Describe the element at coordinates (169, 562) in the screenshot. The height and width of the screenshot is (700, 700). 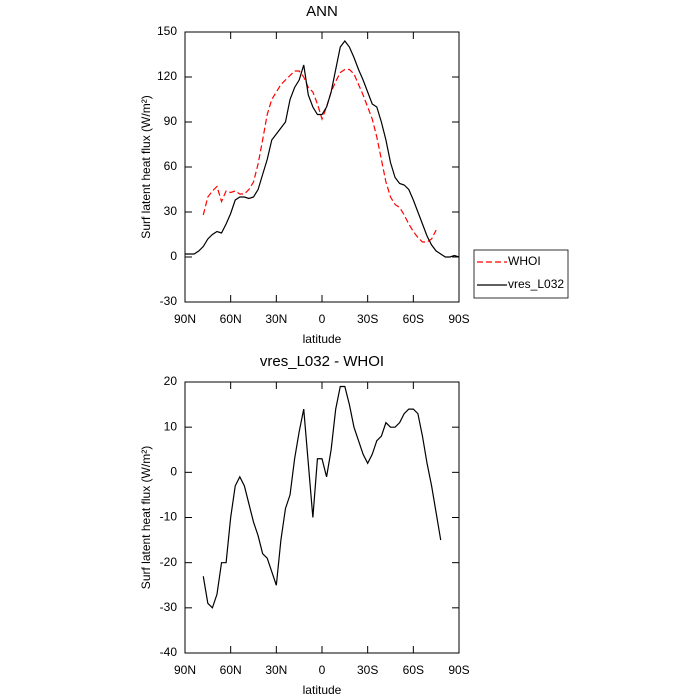
I see `y-tick-label: -20` at that location.